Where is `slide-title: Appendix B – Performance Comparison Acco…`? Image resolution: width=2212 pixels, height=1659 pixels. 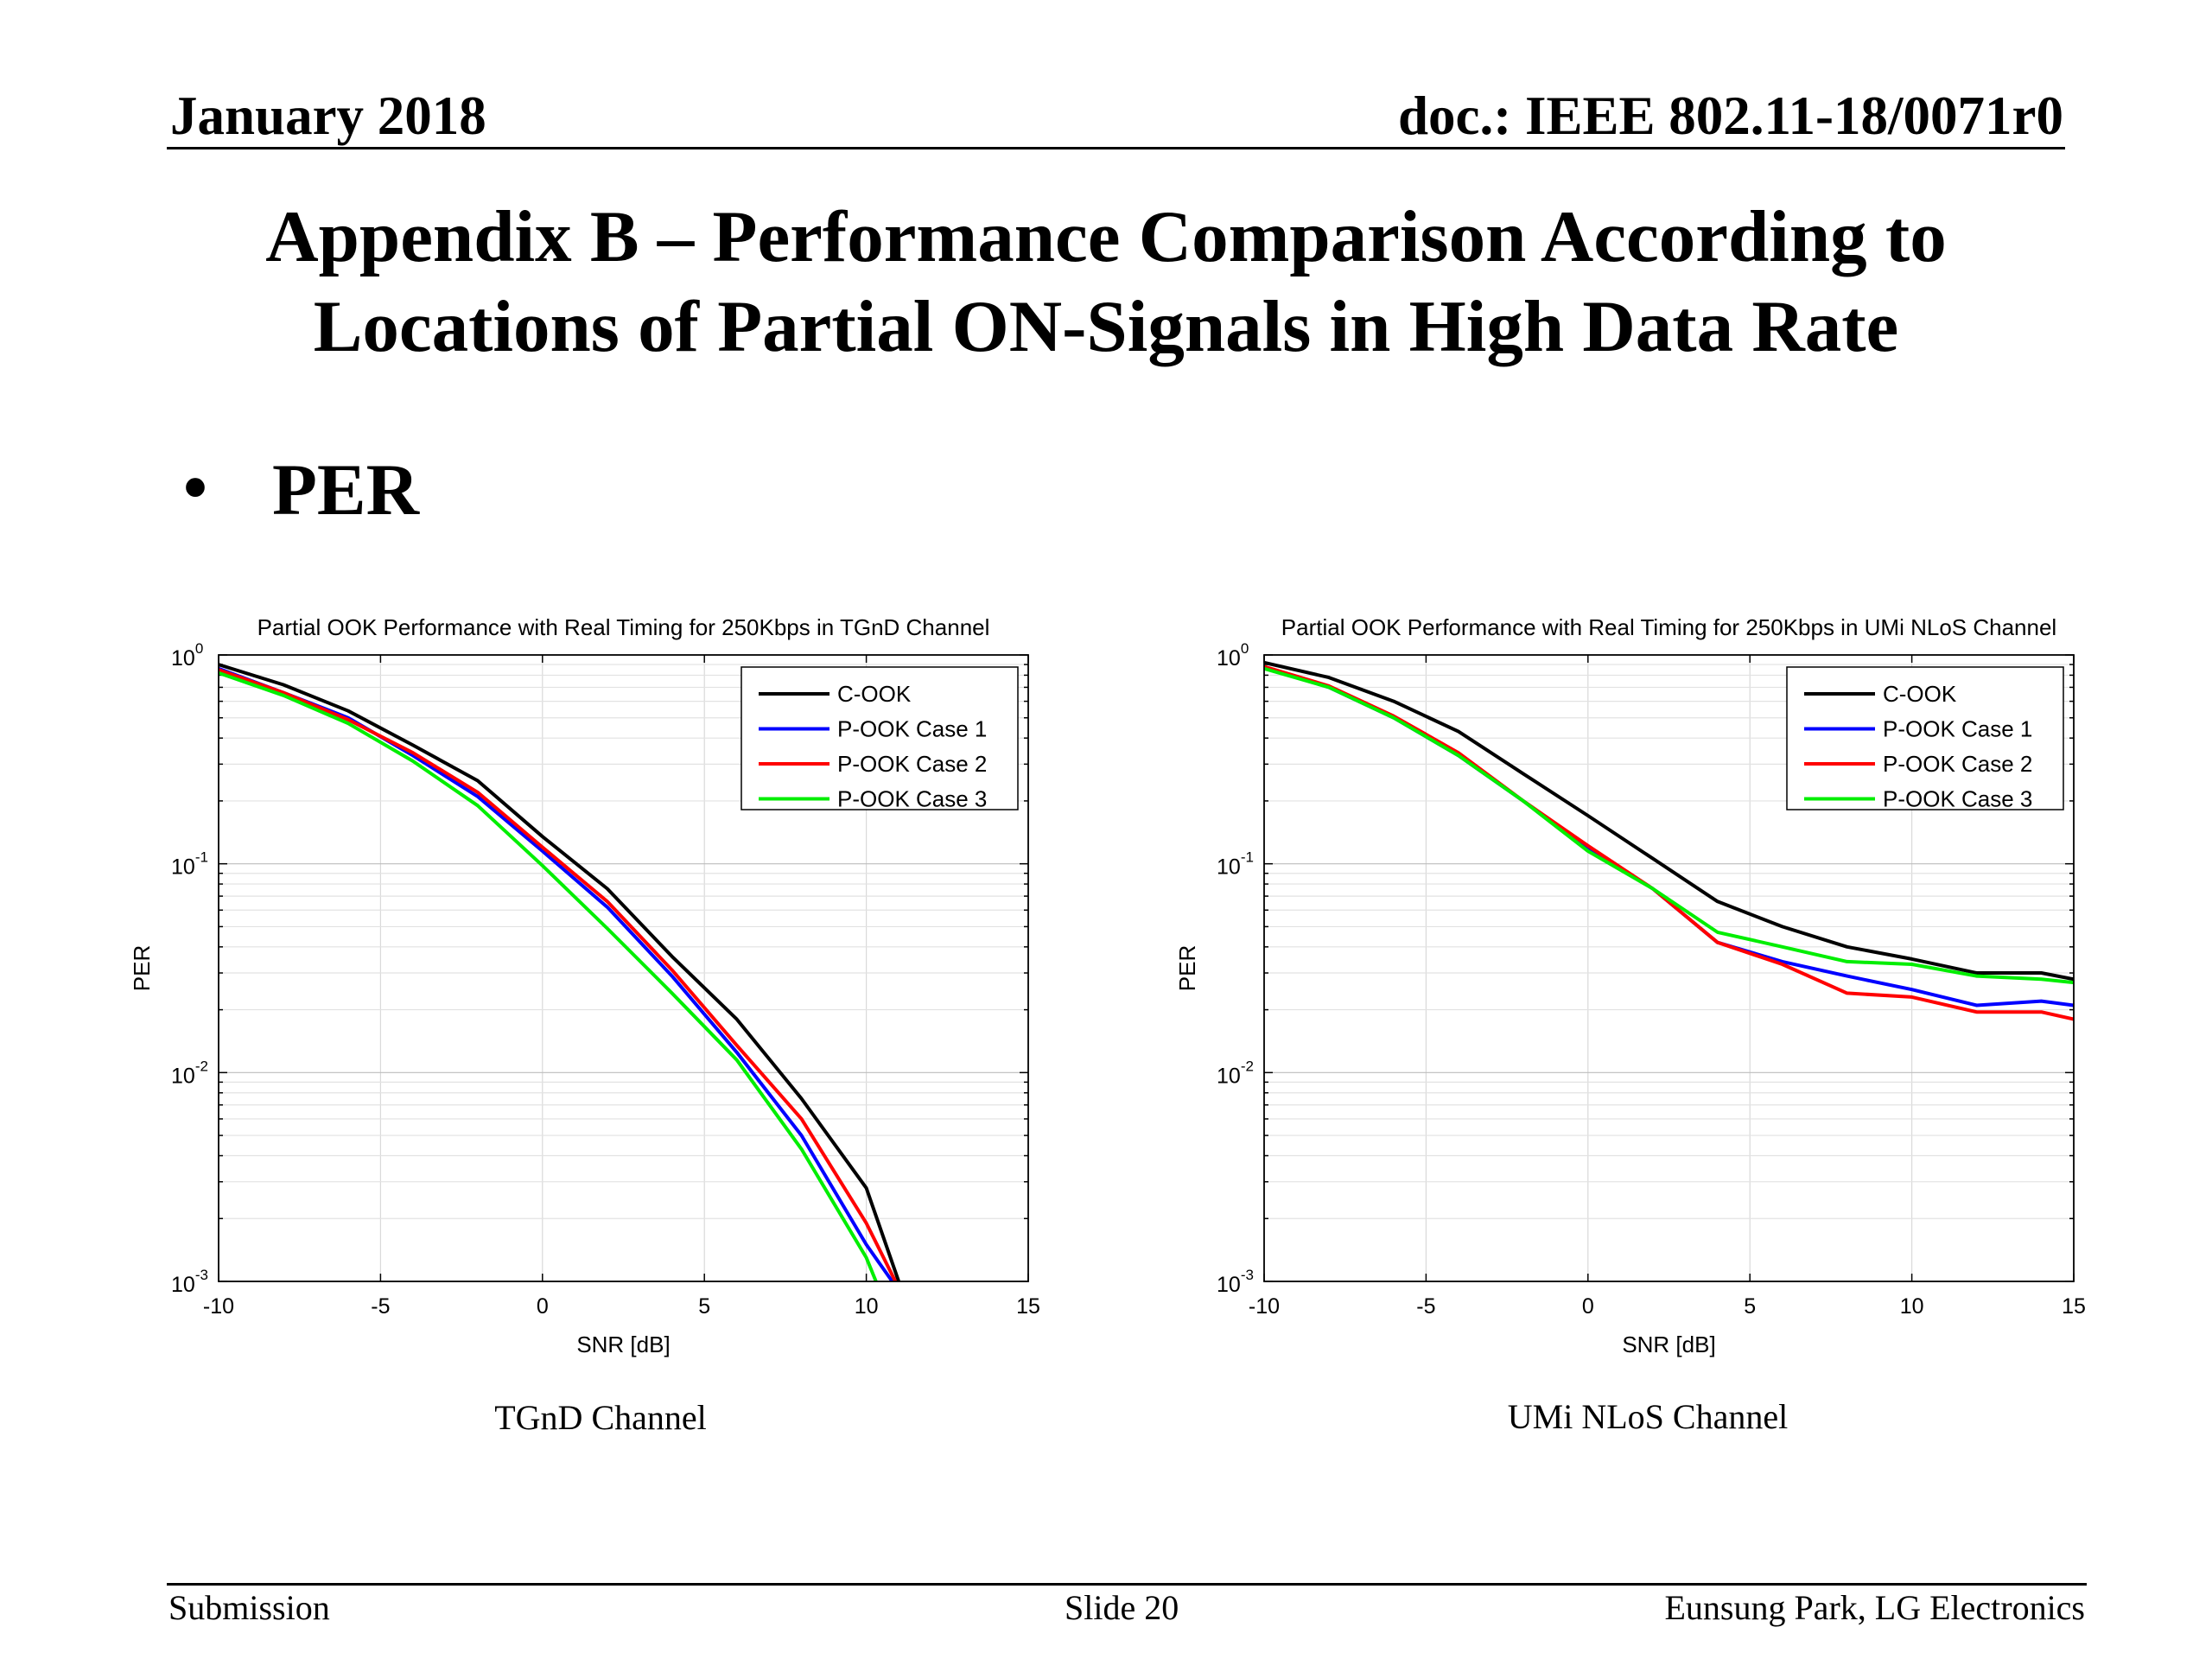
slide-title: Appendix B – Performance Comparison Acco… is located at coordinates (1106, 282).